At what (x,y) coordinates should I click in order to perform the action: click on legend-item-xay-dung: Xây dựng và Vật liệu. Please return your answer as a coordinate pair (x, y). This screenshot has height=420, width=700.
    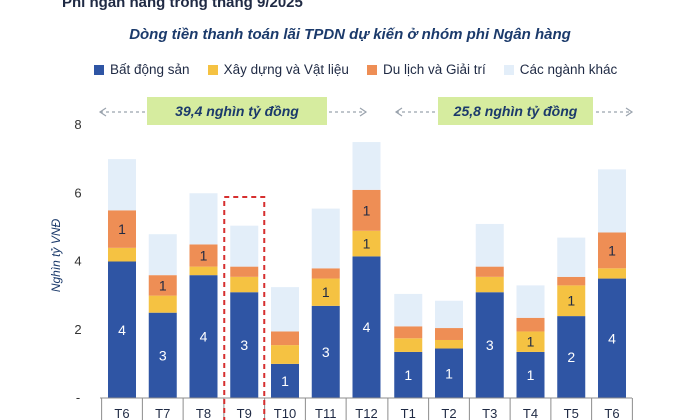
    Looking at the image, I should click on (278, 69).